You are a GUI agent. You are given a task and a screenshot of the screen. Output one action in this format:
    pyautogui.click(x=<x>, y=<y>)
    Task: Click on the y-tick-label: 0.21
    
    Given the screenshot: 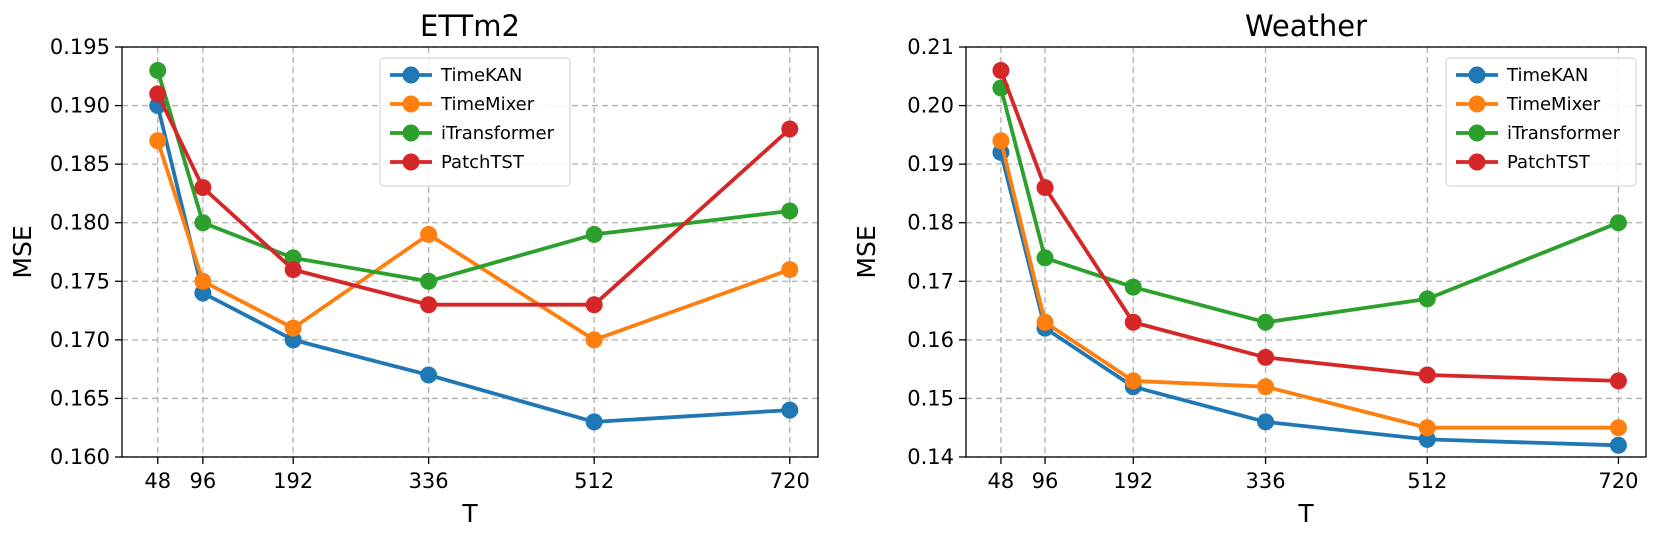 What is the action you would take?
    pyautogui.click(x=930, y=47)
    